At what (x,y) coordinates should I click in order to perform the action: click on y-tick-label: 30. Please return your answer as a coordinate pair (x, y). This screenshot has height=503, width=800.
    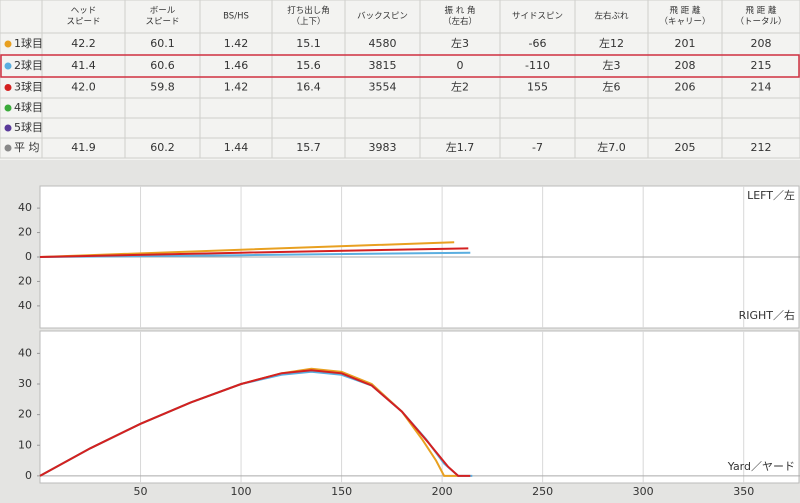
    Looking at the image, I should click on (25, 383).